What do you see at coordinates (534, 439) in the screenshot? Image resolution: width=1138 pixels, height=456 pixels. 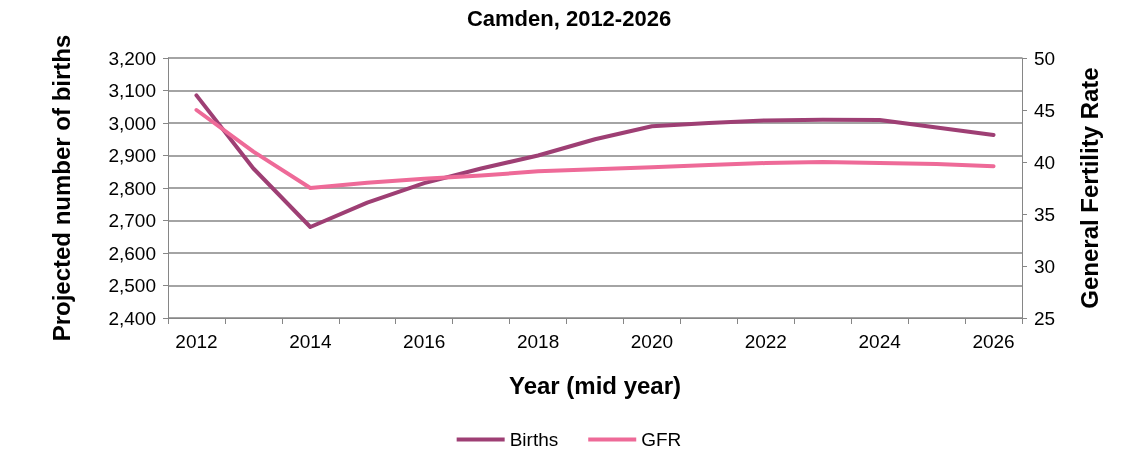 I see `legend-label: Births` at bounding box center [534, 439].